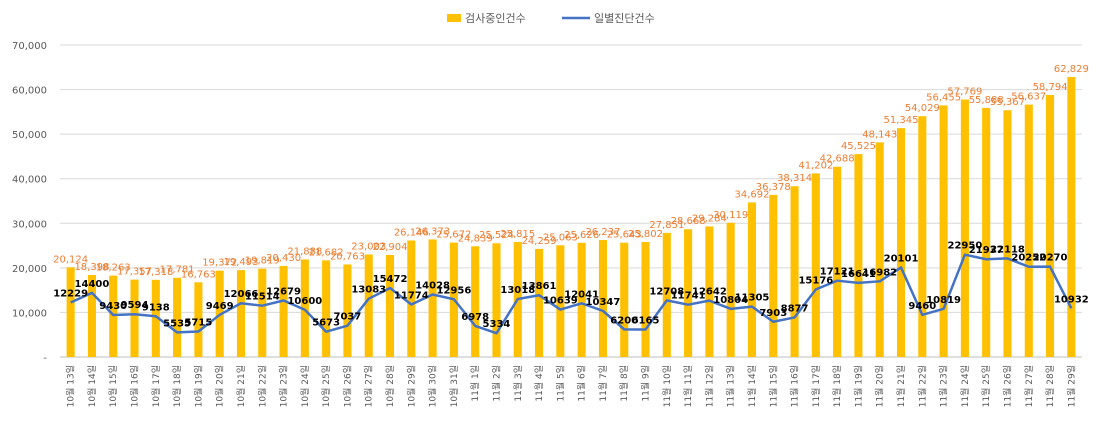 Image resolution: width=1099 pixels, height=426 pixels. What do you see at coordinates (326, 252) in the screenshot?
I see `bar-data-label: 21,682` at bounding box center [326, 252].